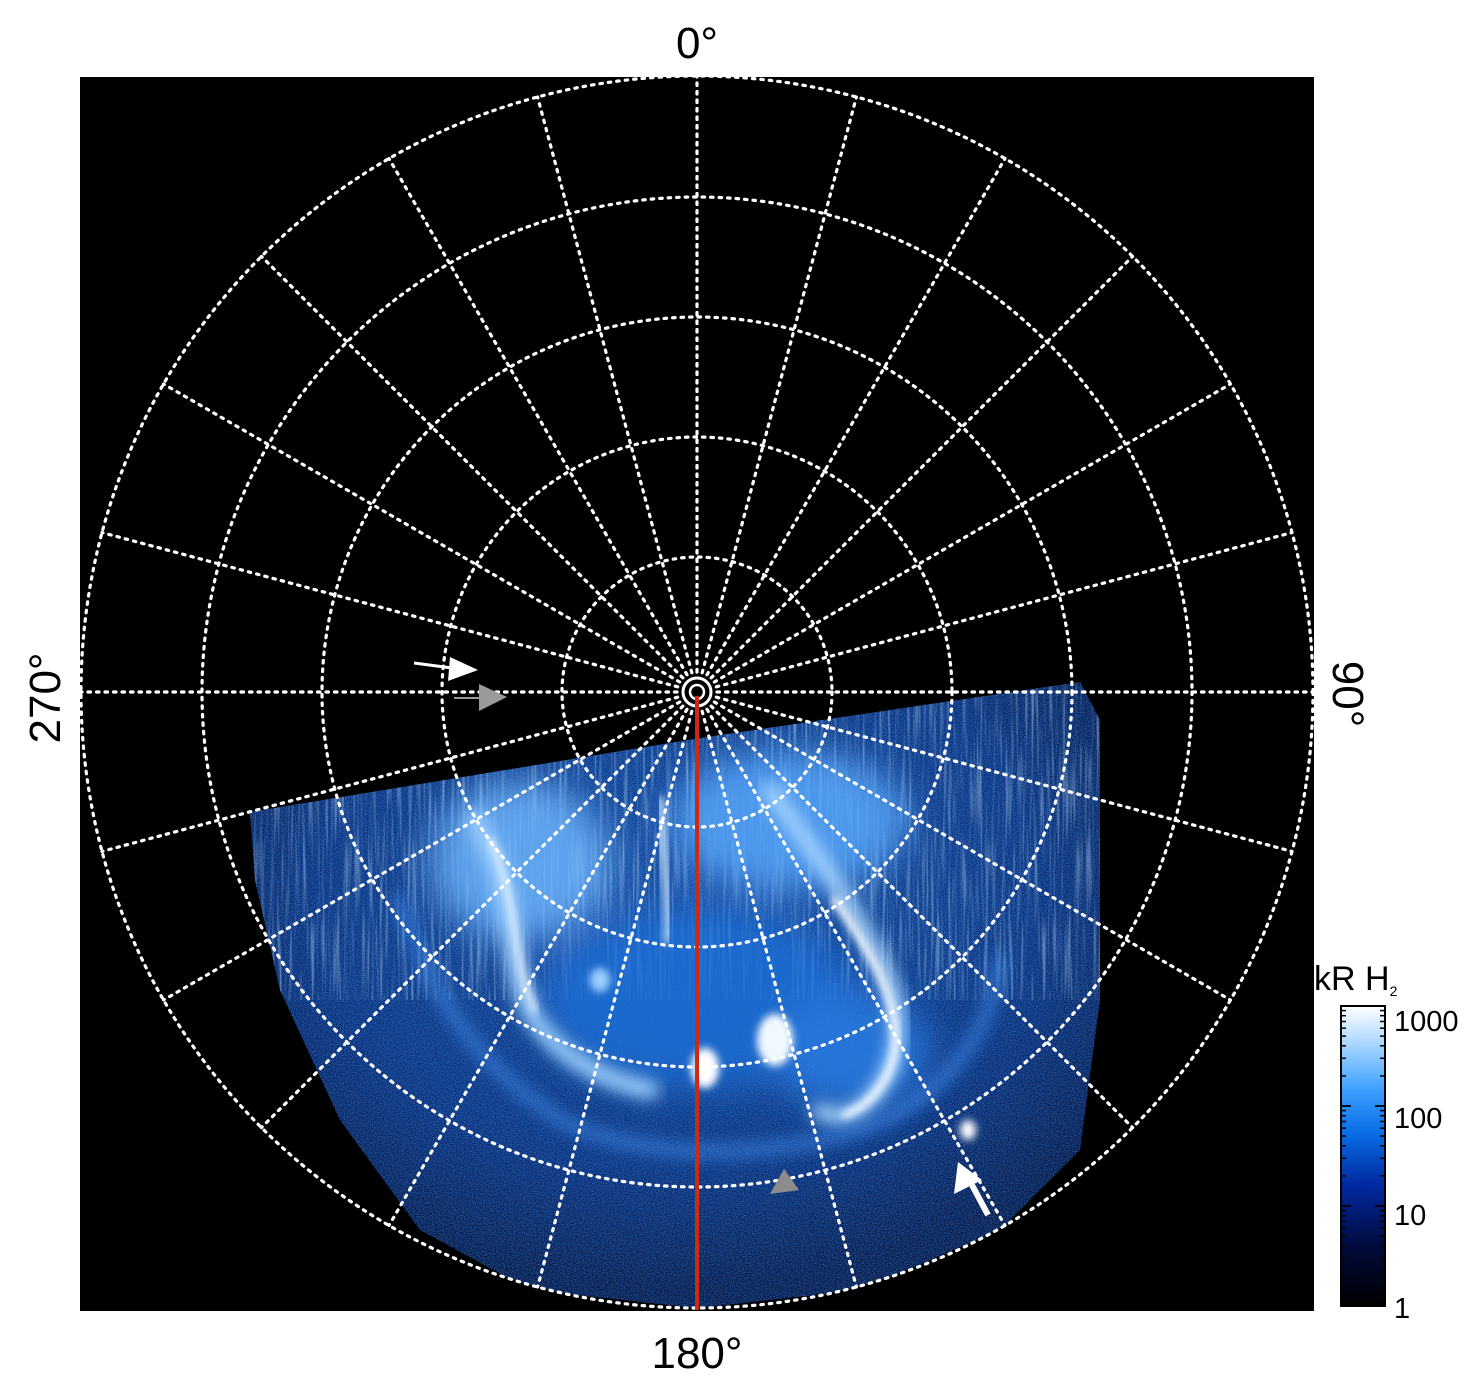 Image resolution: width=1481 pixels, height=1386 pixels. I want to click on colorbar-tick-10: 10, so click(1410, 1216).